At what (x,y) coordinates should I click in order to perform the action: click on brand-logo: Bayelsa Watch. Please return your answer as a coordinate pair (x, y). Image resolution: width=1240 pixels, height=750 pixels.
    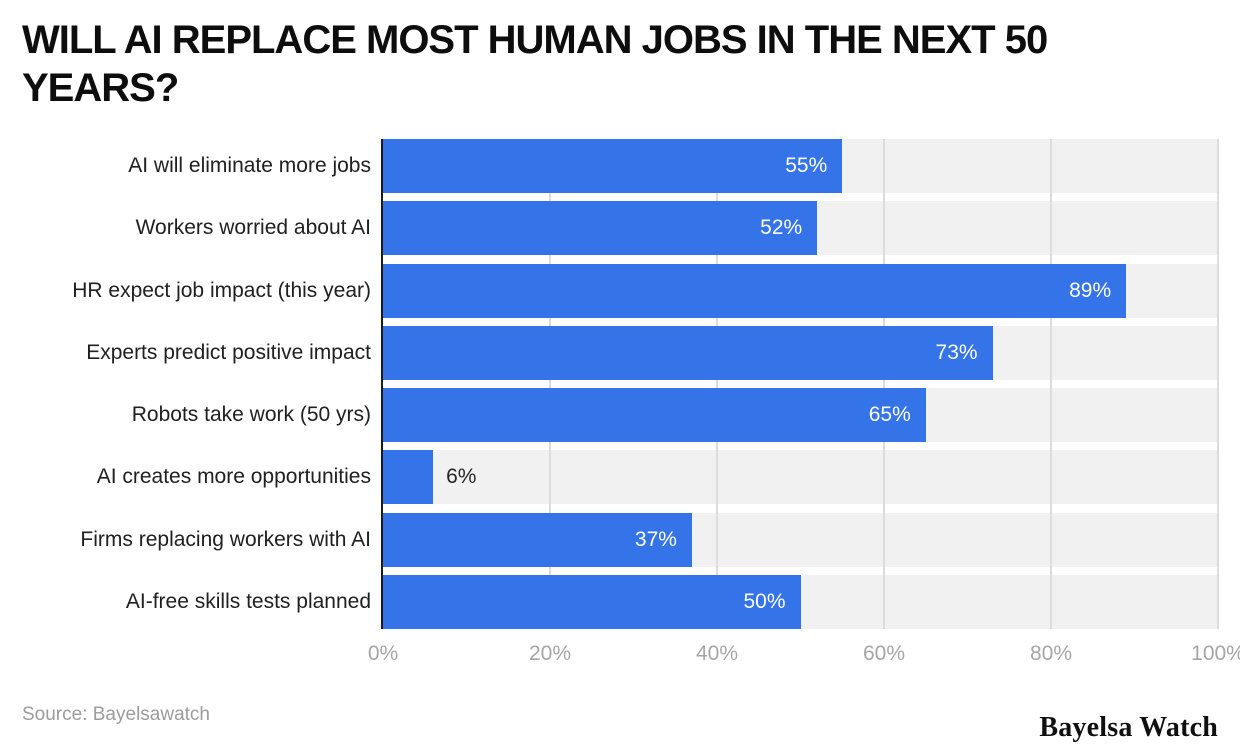
    Looking at the image, I should click on (1128, 727).